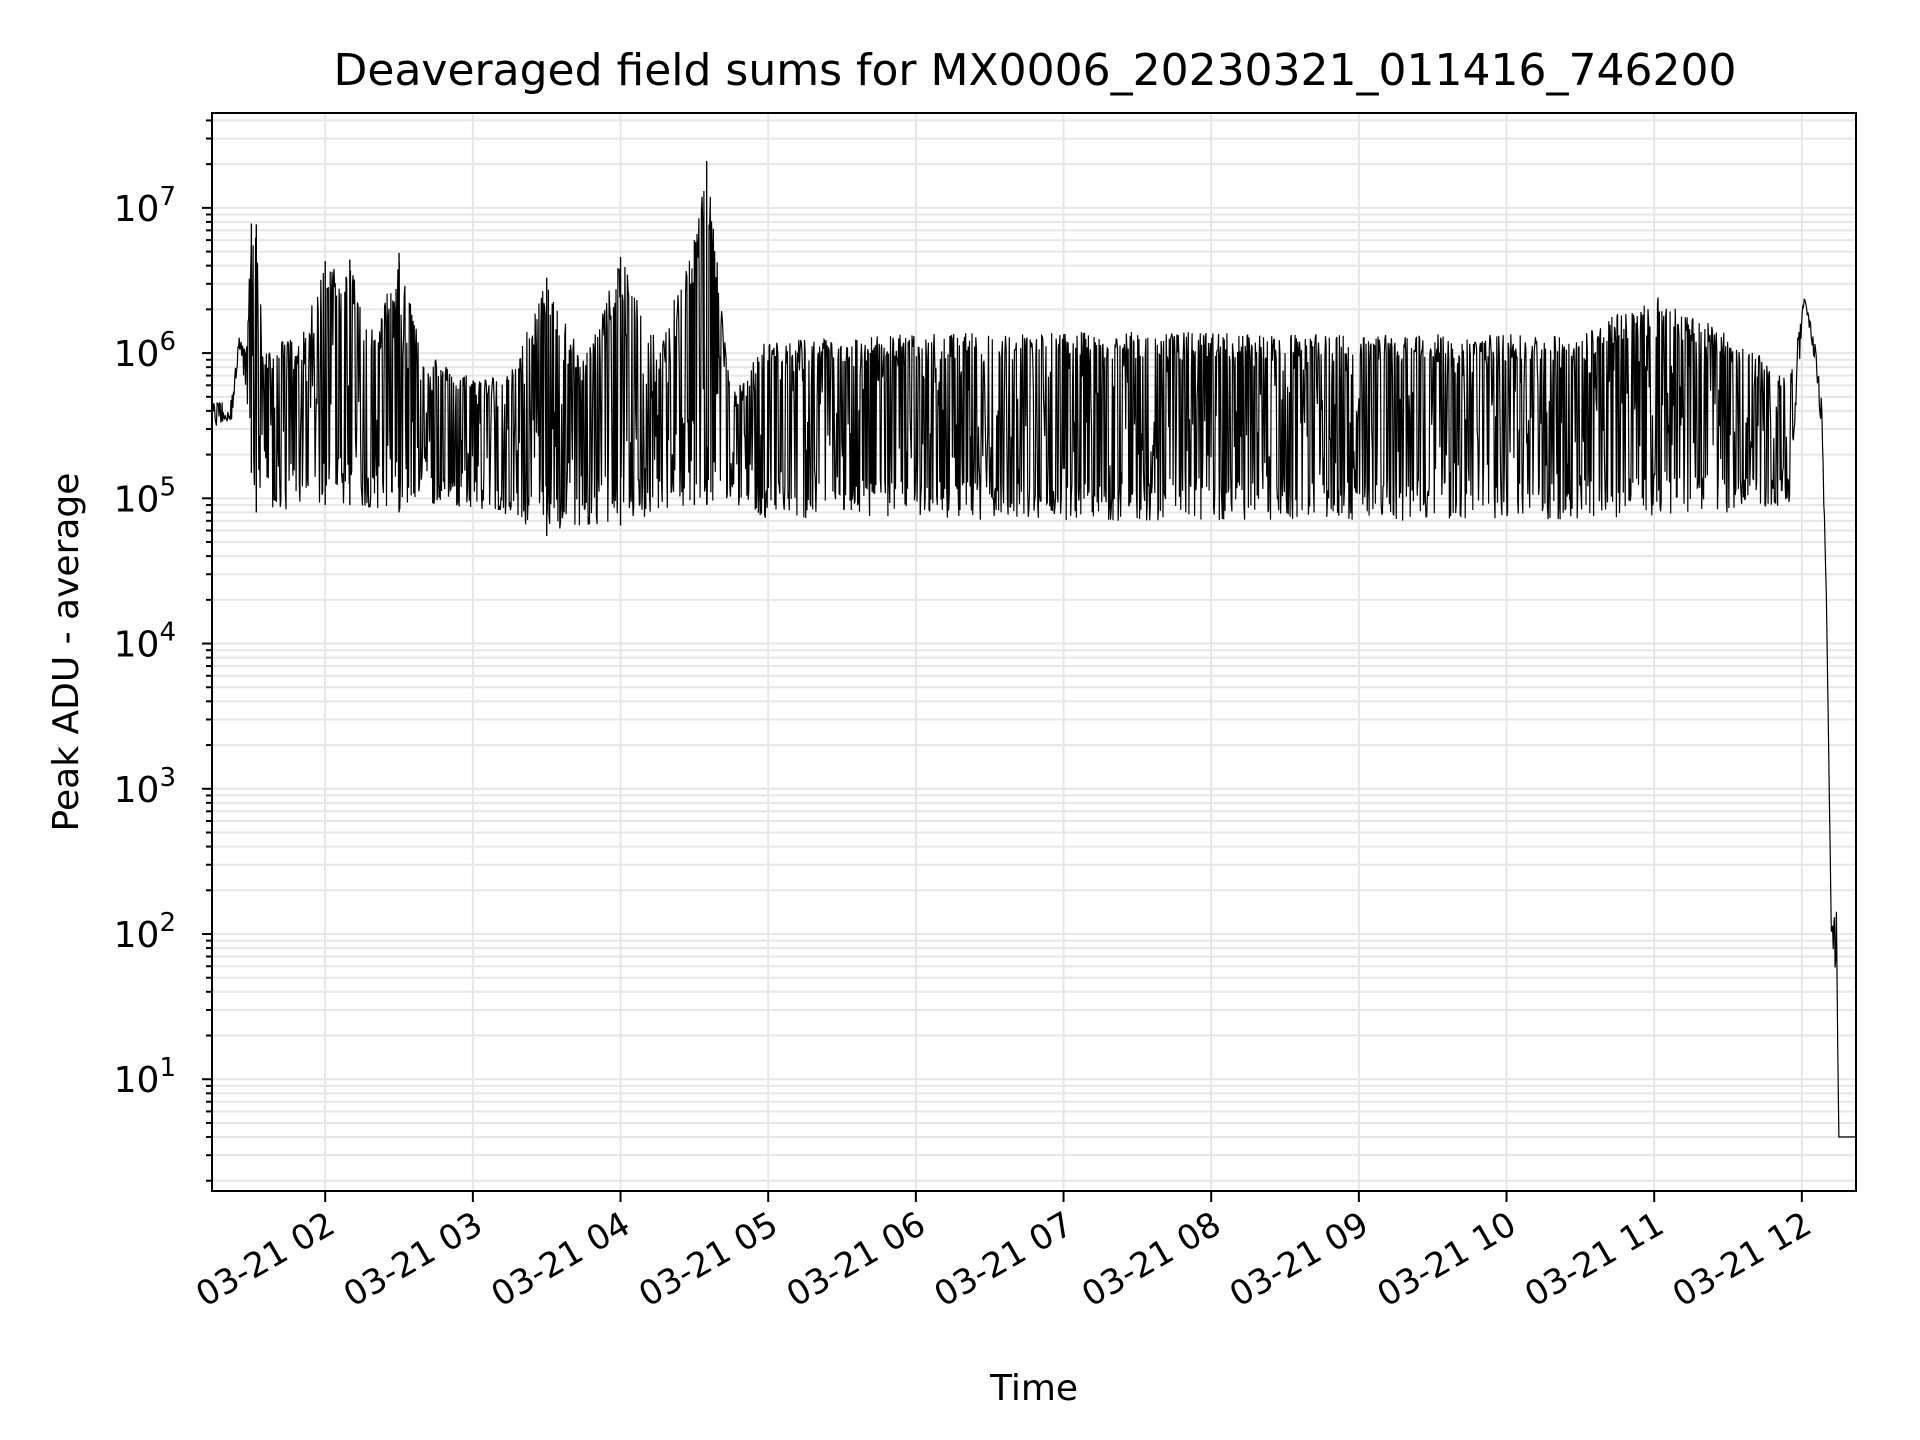  I want to click on y-axis-label: Peak ADU - average, so click(66, 652).